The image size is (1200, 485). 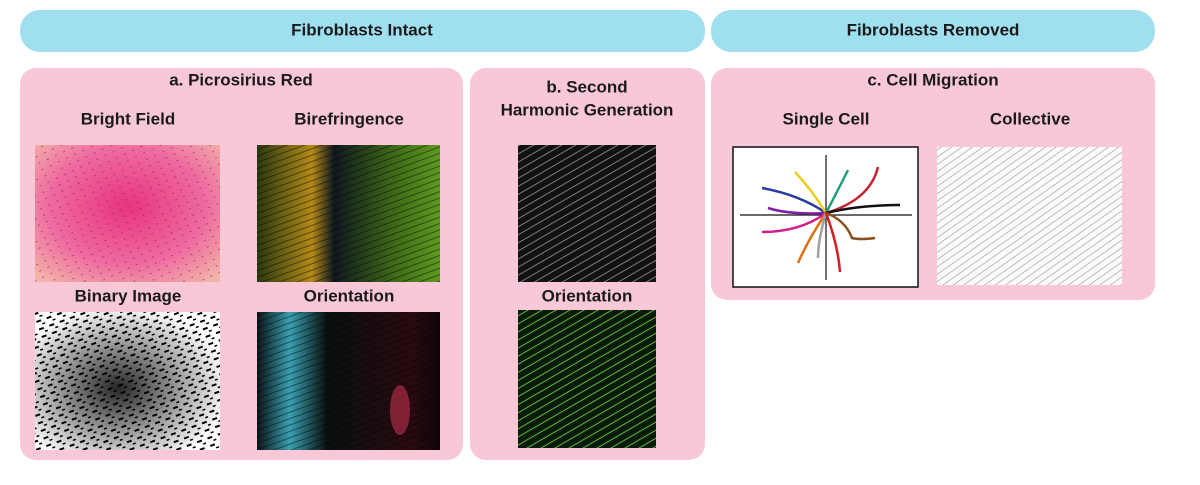 I want to click on image-label: Single Cell, so click(x=826, y=118).